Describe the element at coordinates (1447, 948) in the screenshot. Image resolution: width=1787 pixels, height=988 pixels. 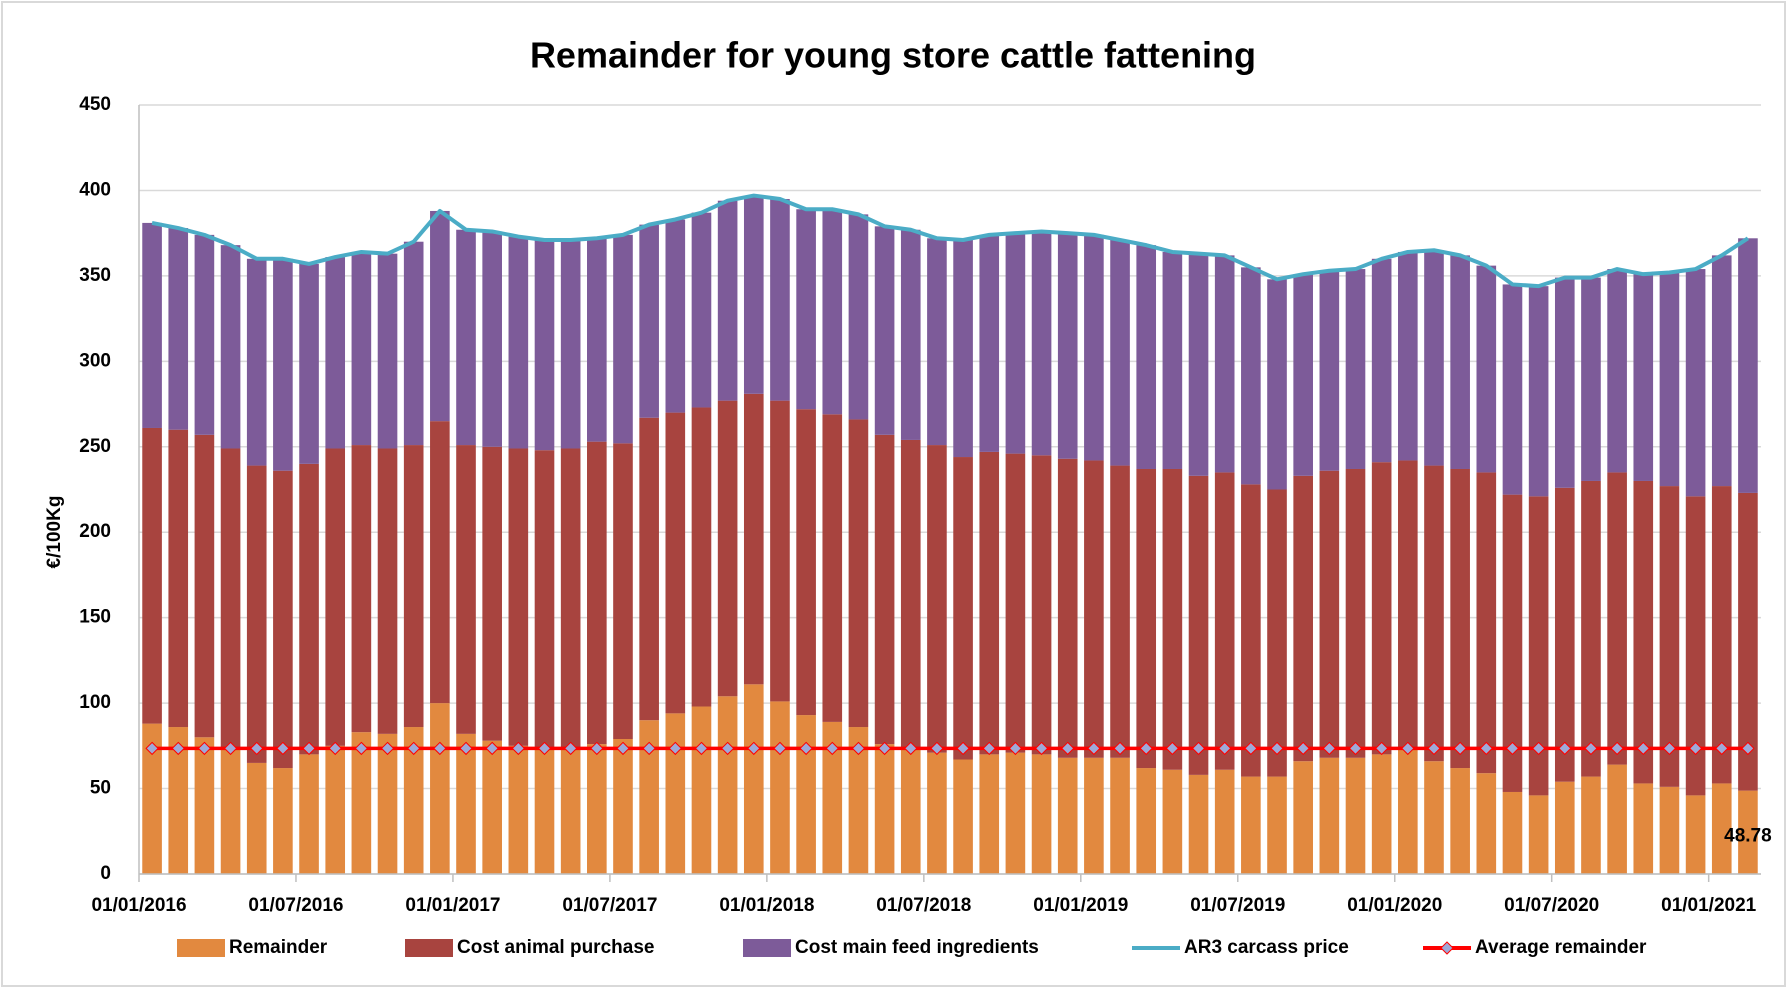
I see `legend-marker` at that location.